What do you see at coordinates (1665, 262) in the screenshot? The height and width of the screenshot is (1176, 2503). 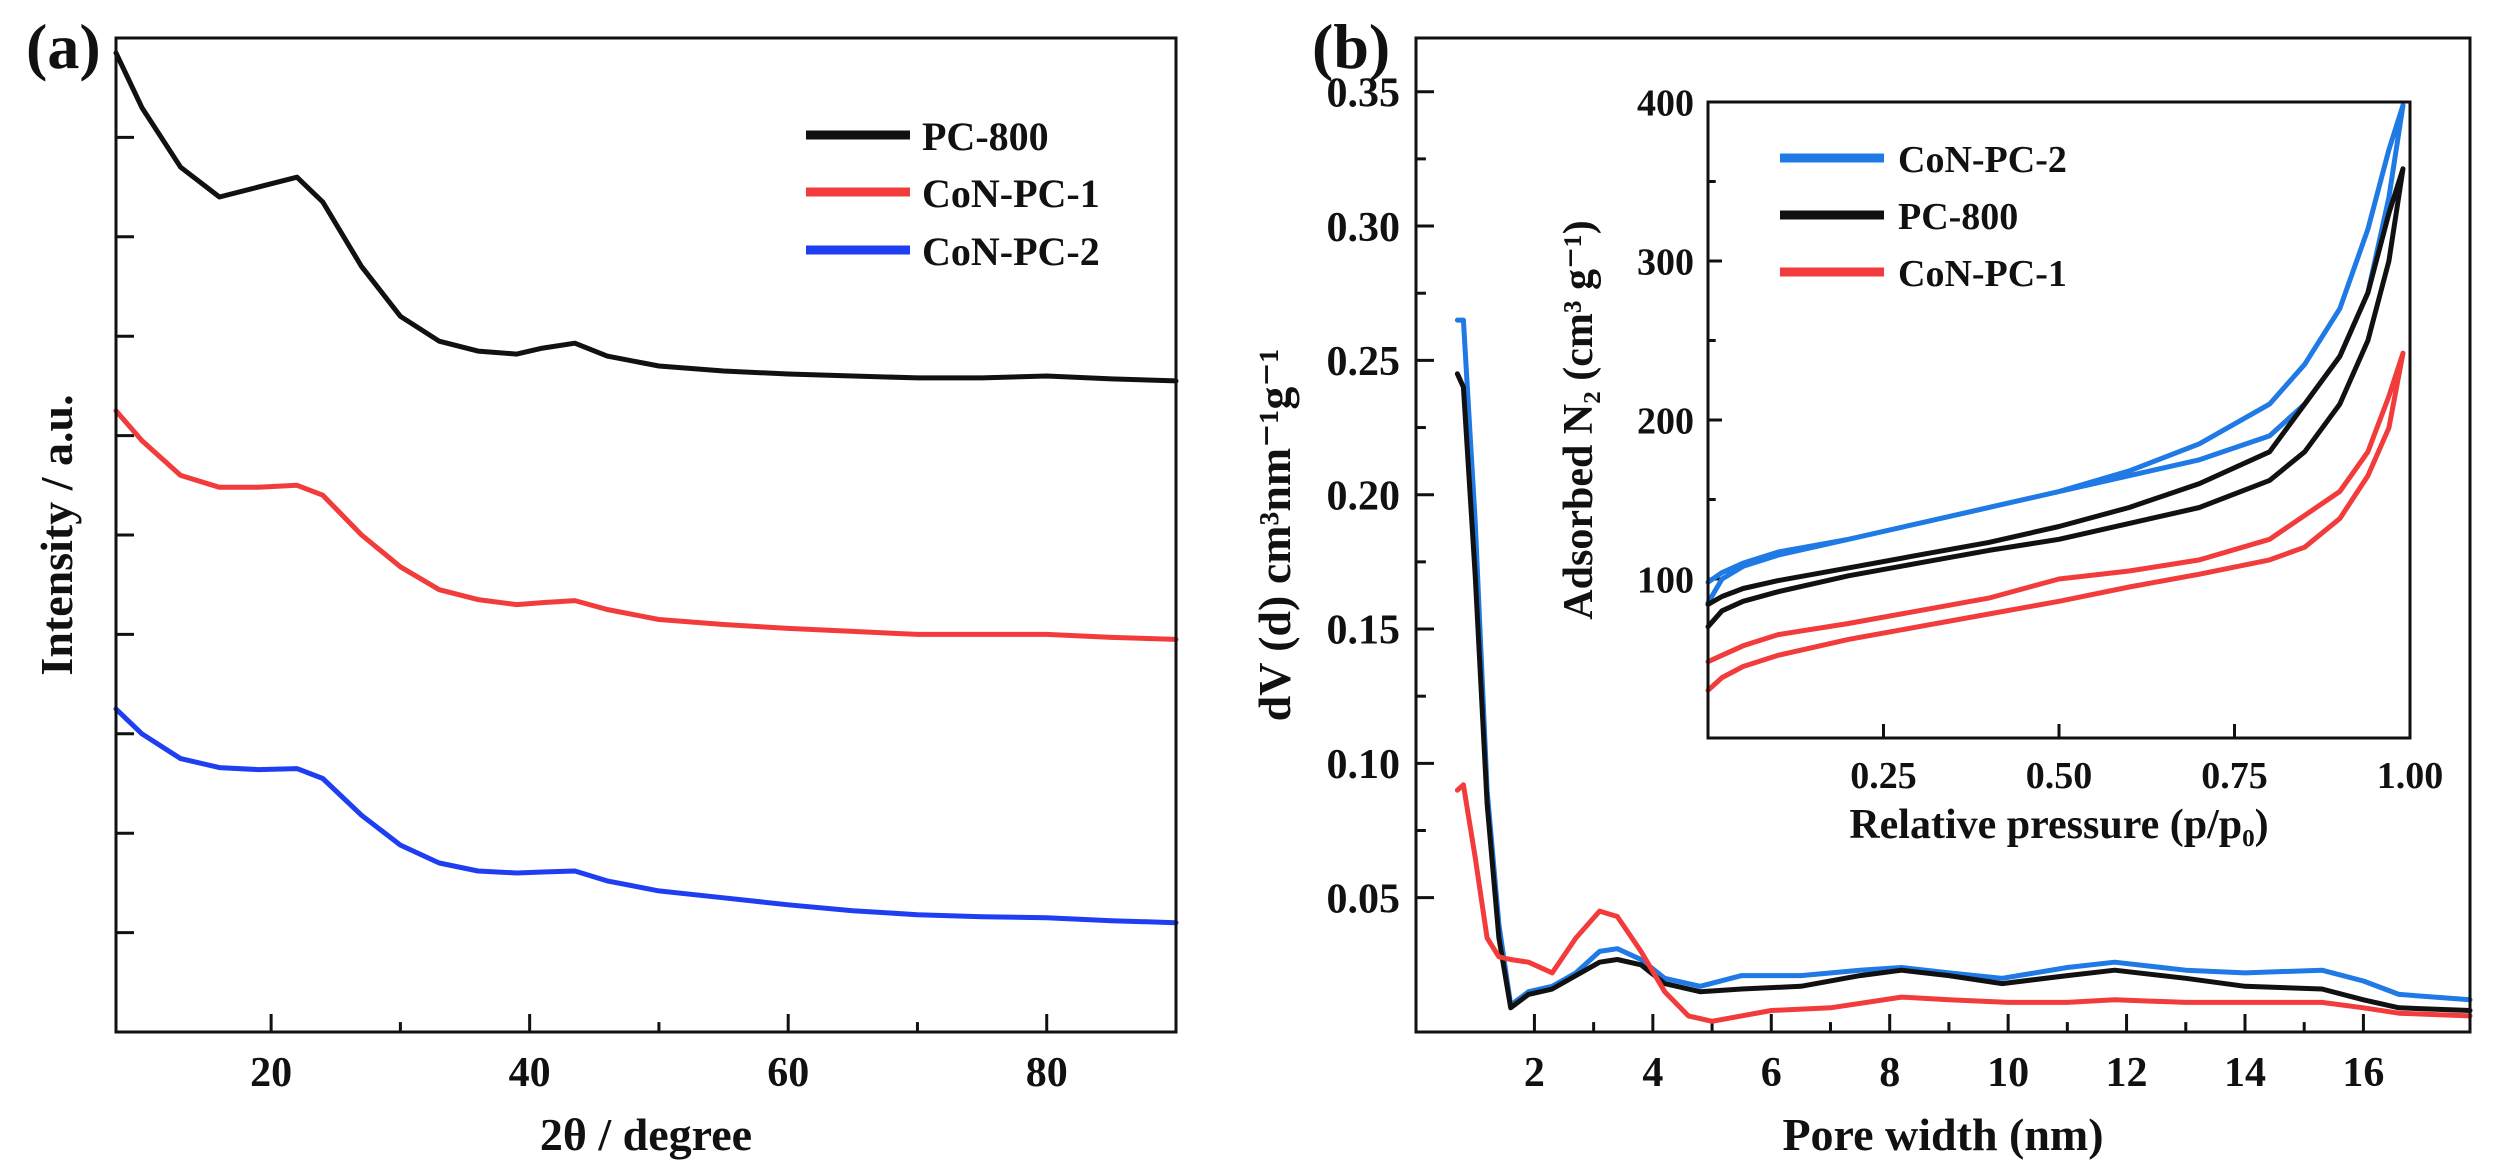 I see `inset-ytick-label: 300` at bounding box center [1665, 262].